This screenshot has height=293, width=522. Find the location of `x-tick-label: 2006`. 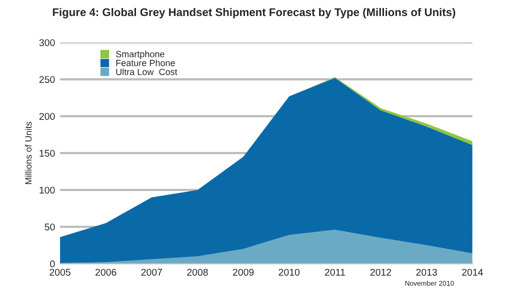

x-tick-label: 2006 is located at coordinates (106, 272).